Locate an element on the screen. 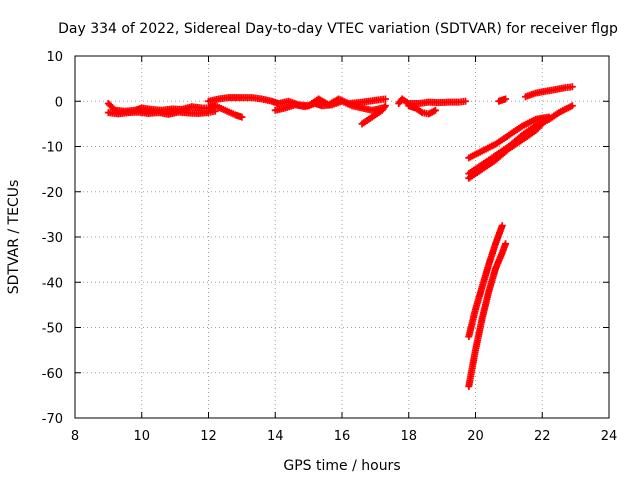  y-tick-label: -60 is located at coordinates (52, 374).